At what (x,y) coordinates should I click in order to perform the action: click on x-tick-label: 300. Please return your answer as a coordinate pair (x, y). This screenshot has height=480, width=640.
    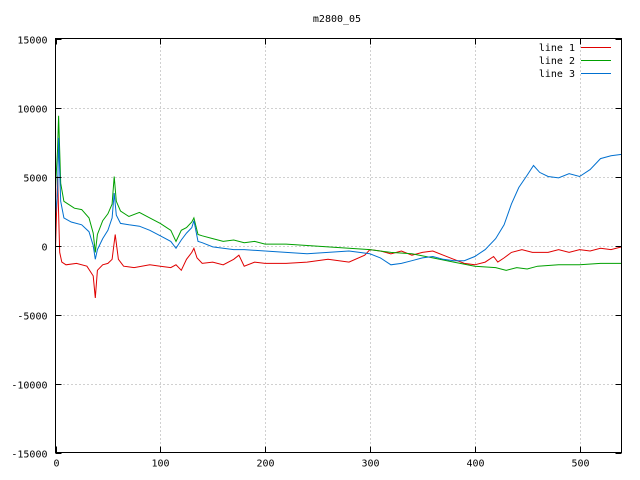
    Looking at the image, I should click on (370, 464).